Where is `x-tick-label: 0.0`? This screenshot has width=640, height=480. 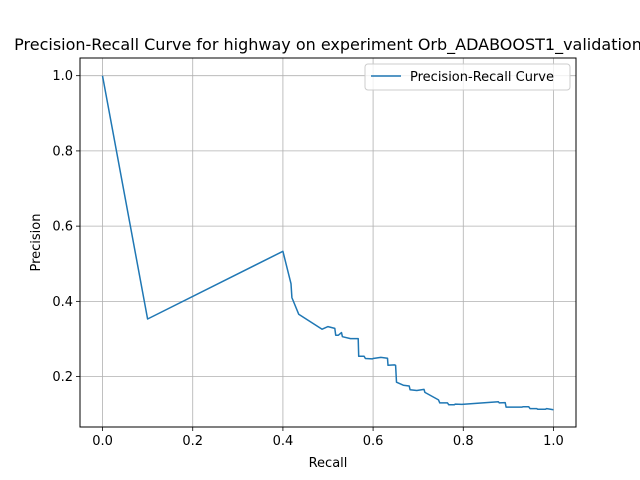 x-tick-label: 0.0 is located at coordinates (102, 441).